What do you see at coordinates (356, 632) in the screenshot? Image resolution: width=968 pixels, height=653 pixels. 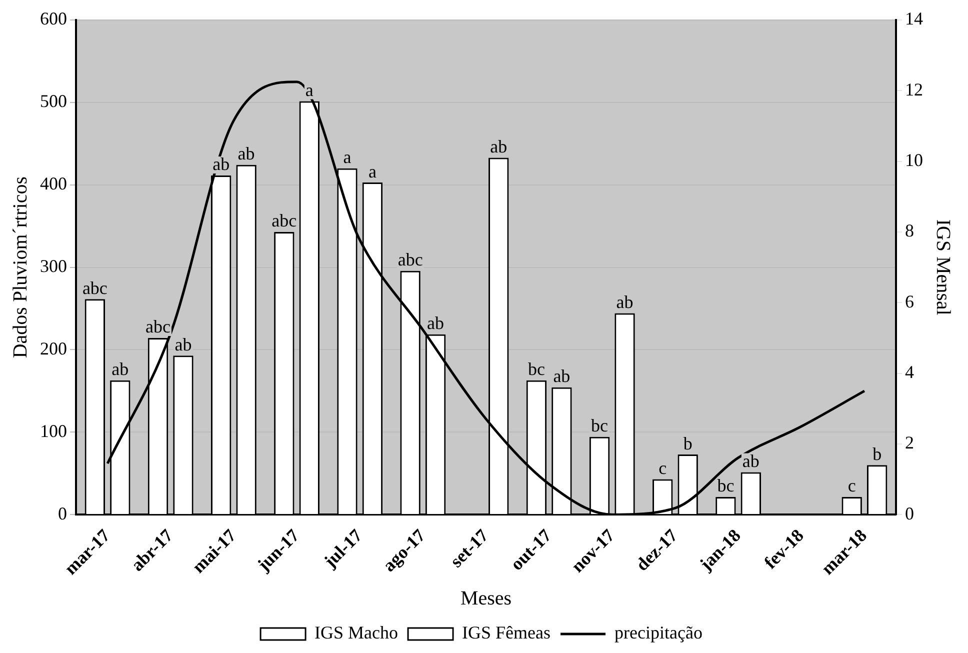 I see `legend-label: IGS Macho` at bounding box center [356, 632].